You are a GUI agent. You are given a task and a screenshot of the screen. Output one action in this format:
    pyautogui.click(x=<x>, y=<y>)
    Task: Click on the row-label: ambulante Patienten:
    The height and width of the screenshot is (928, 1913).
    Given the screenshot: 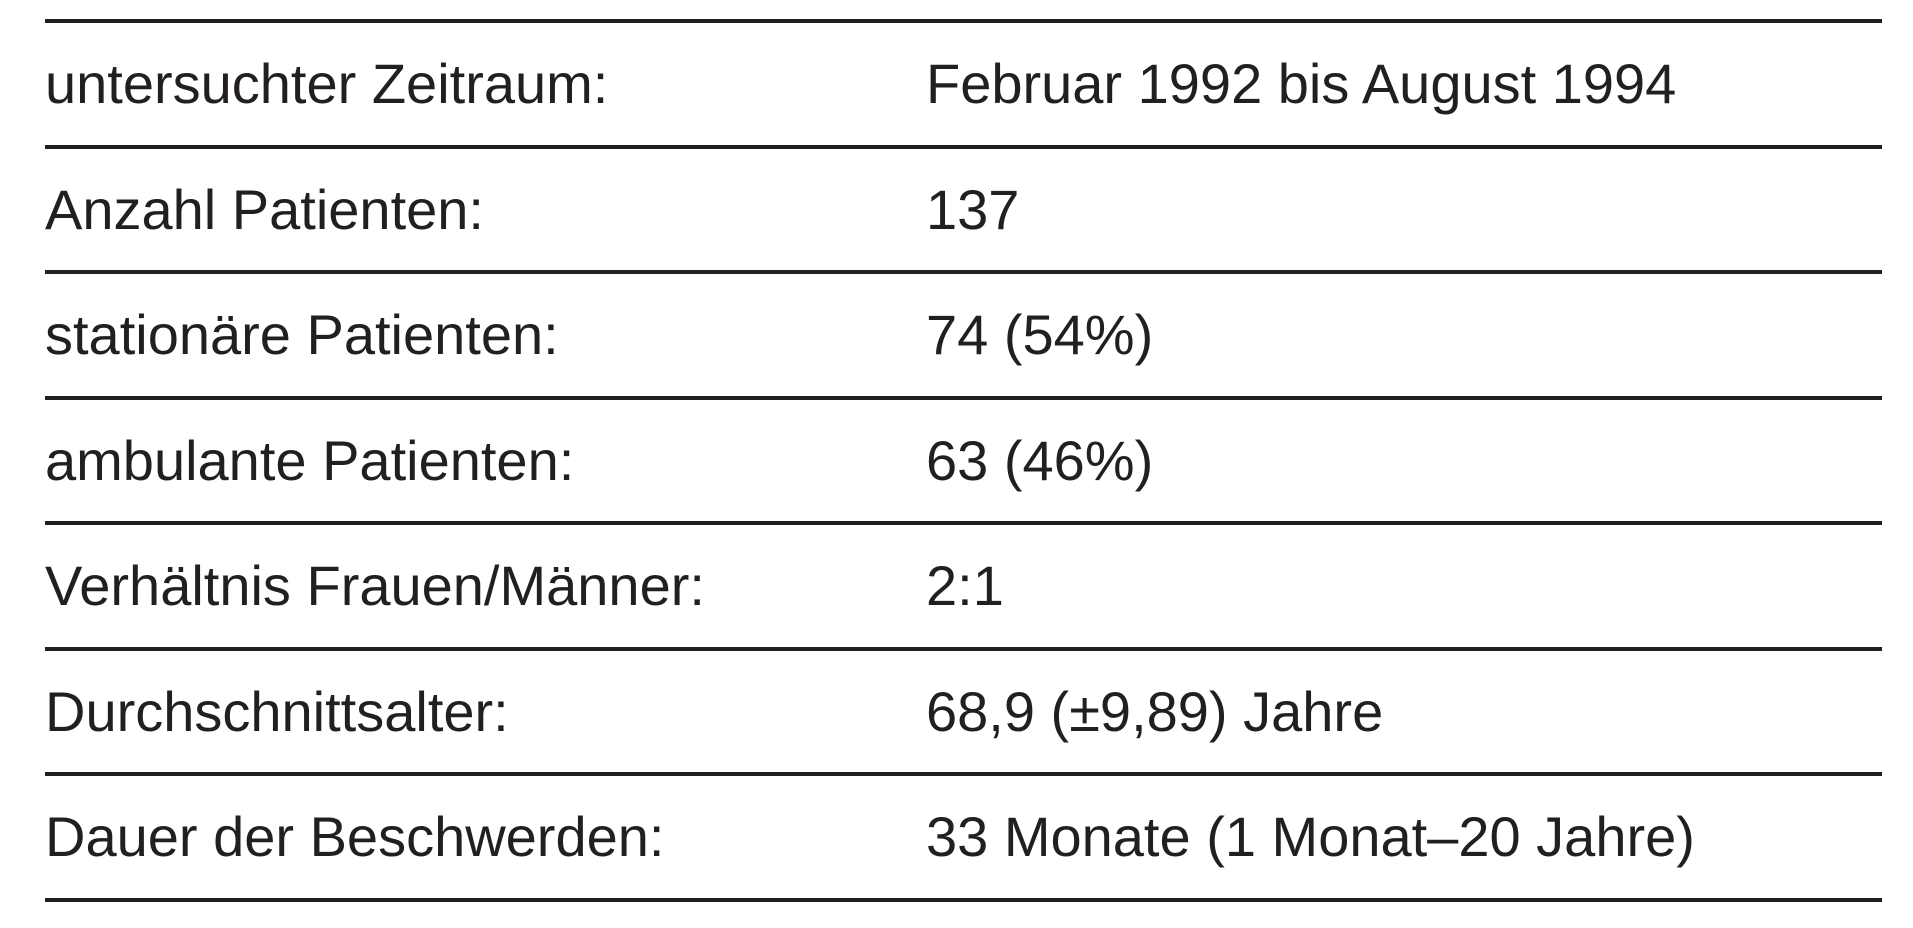 What is the action you would take?
    pyautogui.click(x=310, y=460)
    